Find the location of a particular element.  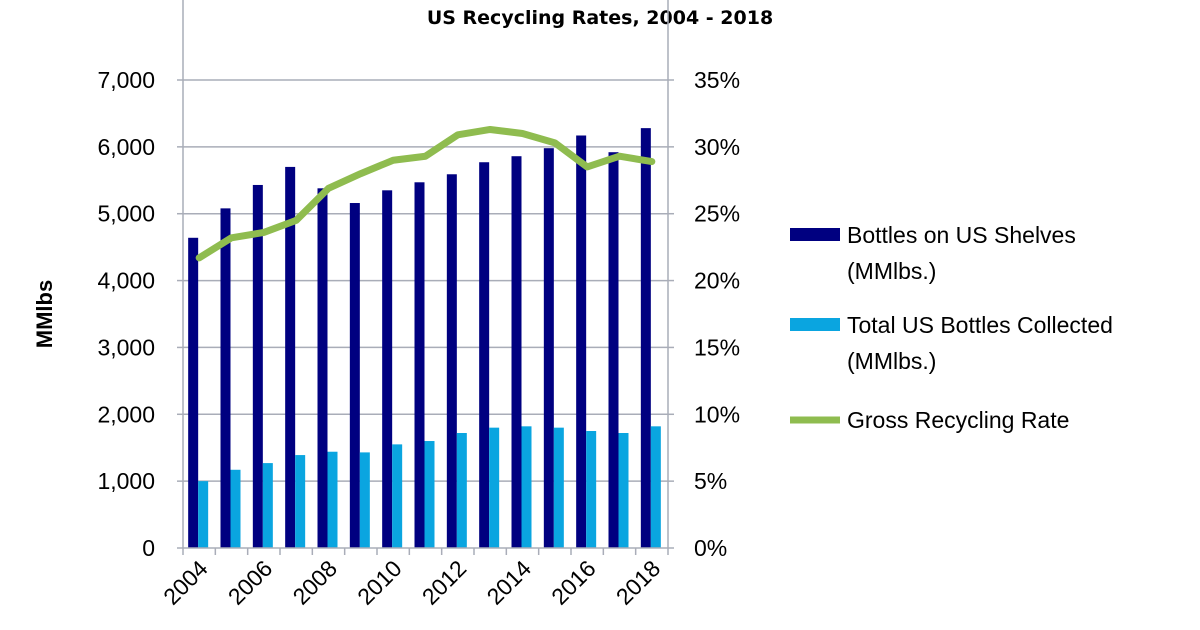

y-tick-label: 7,000 is located at coordinates (126, 80).